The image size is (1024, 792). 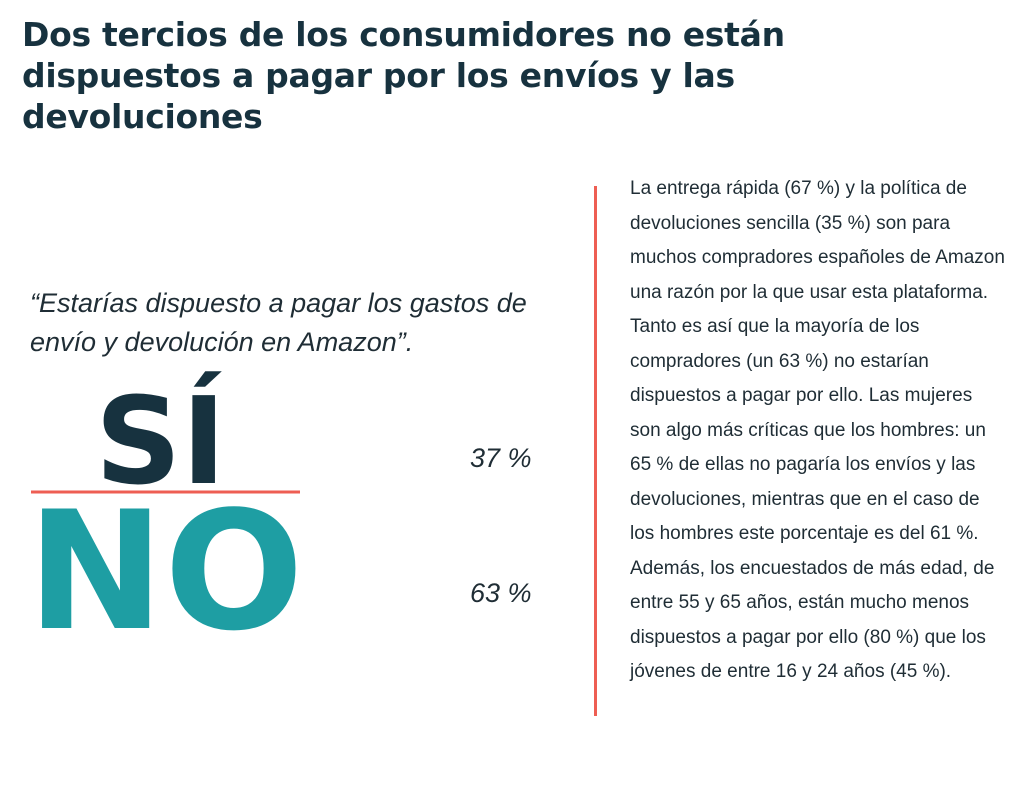 What do you see at coordinates (501, 593) in the screenshot?
I see `value-label-no: 63 %` at bounding box center [501, 593].